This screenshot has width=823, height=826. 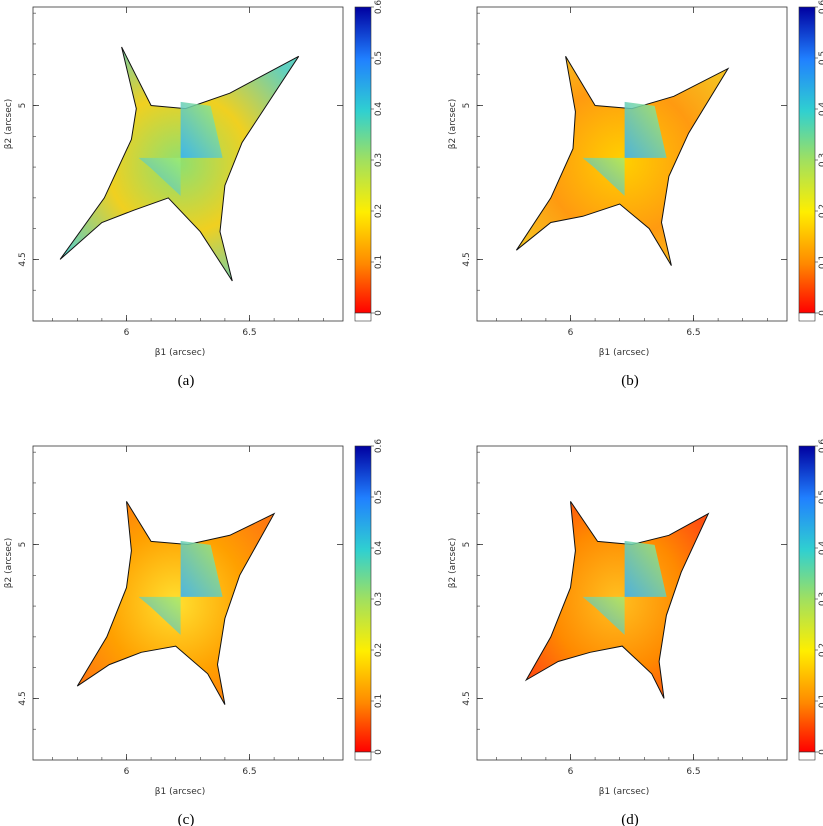 What do you see at coordinates (186, 819) in the screenshot?
I see `panel-caption: (c)` at bounding box center [186, 819].